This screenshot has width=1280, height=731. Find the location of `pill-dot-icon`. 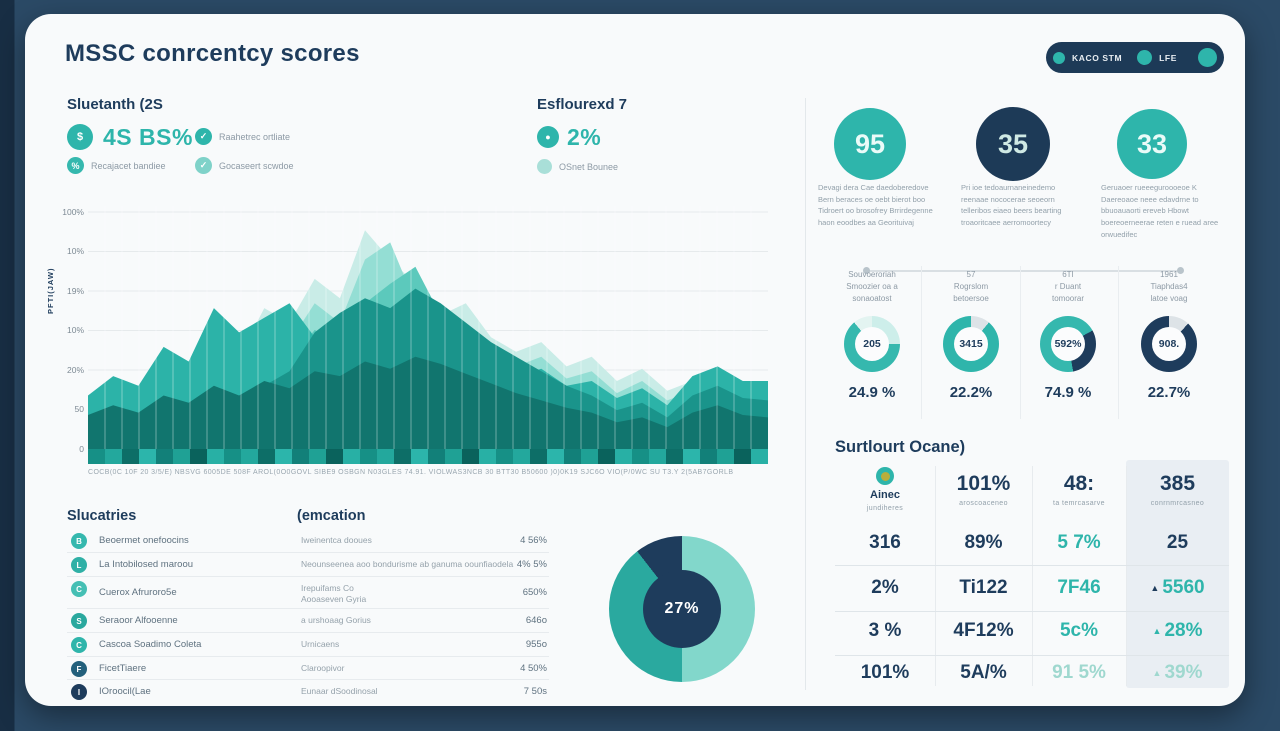

pill-dot-icon is located at coordinates (1059, 57).